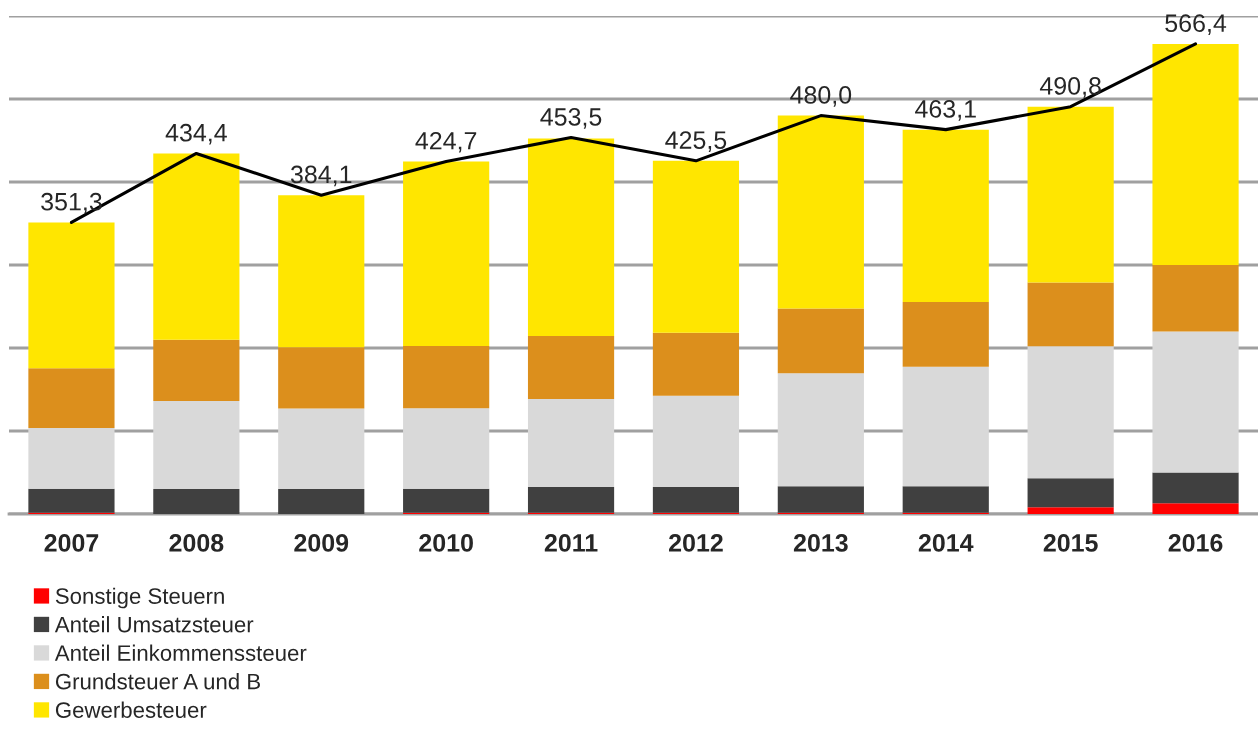  I want to click on x-tick-label: 2014, so click(946, 543).